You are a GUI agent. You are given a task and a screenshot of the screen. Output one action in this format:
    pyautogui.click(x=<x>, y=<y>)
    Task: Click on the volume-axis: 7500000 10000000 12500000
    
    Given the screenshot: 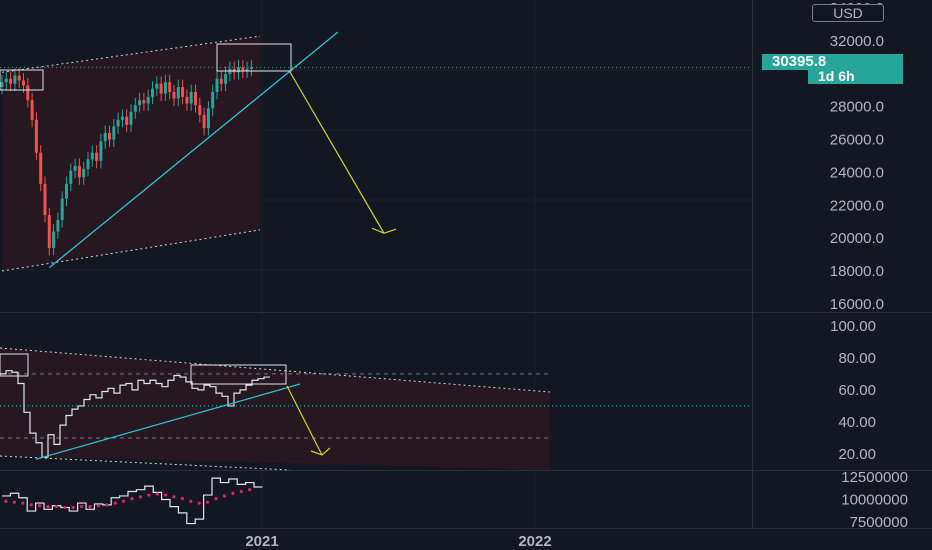 What is the action you would take?
    pyautogui.click(x=874, y=500)
    